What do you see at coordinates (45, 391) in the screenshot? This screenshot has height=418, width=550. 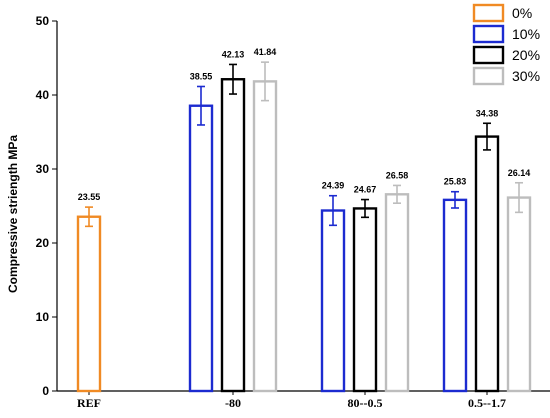 I see `y-tick-label: 0` at bounding box center [45, 391].